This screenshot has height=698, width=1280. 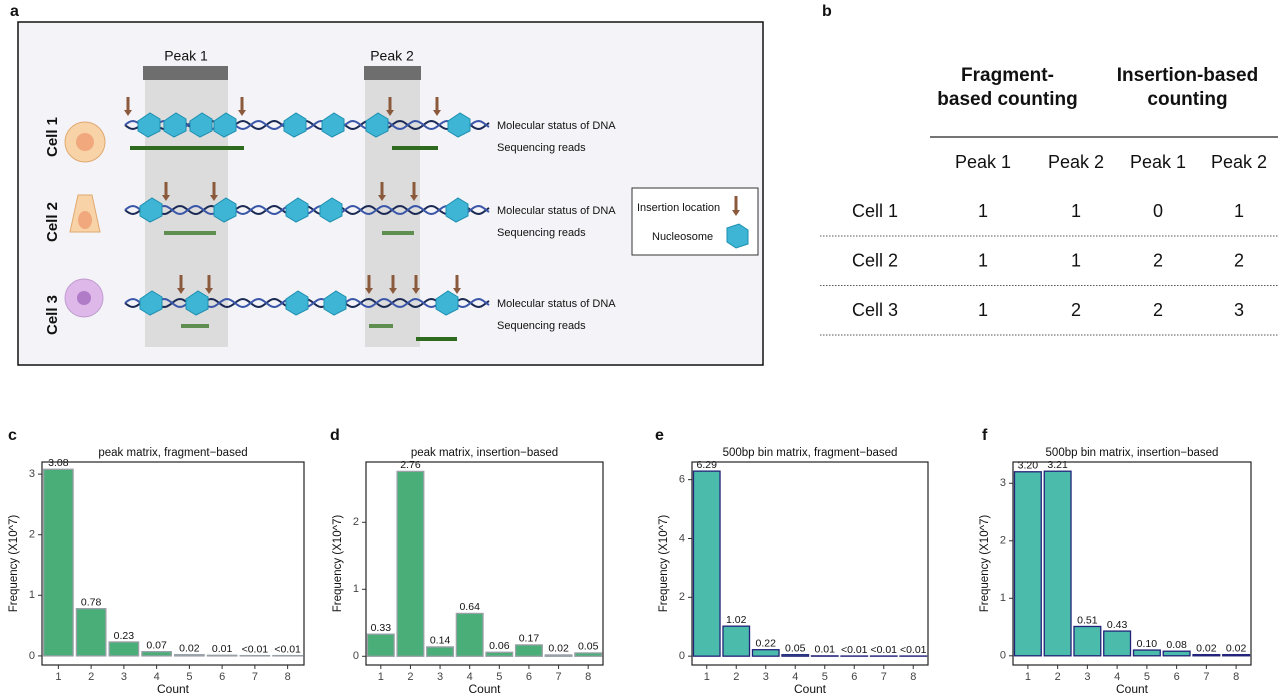 What do you see at coordinates (1239, 310) in the screenshot?
I see `table-cell: 3` at bounding box center [1239, 310].